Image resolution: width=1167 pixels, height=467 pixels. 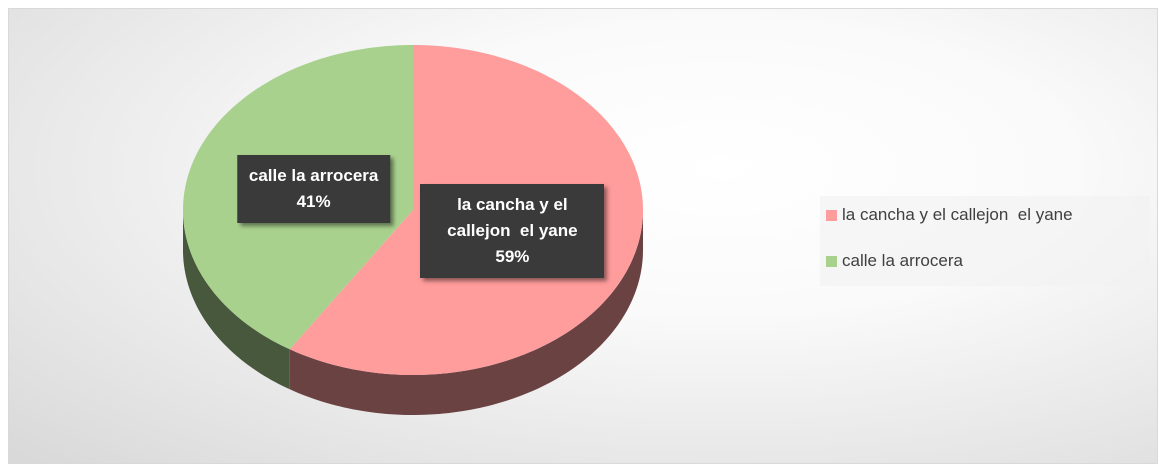 I want to click on legend-item: calle la arrocera, so click(x=894, y=261).